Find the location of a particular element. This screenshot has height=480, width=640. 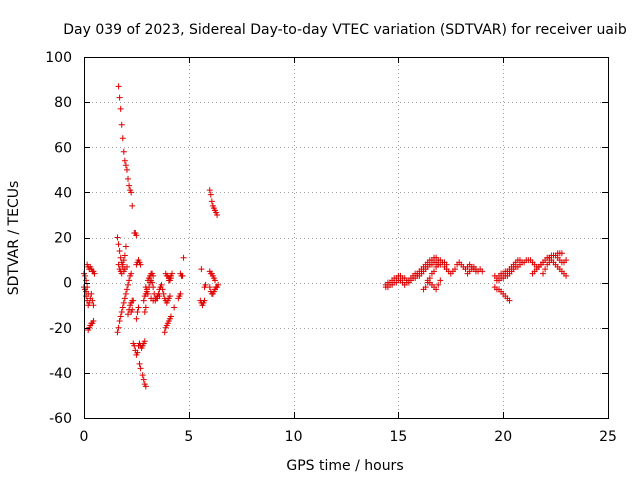

y-tick-label: 80 is located at coordinates (63, 103).